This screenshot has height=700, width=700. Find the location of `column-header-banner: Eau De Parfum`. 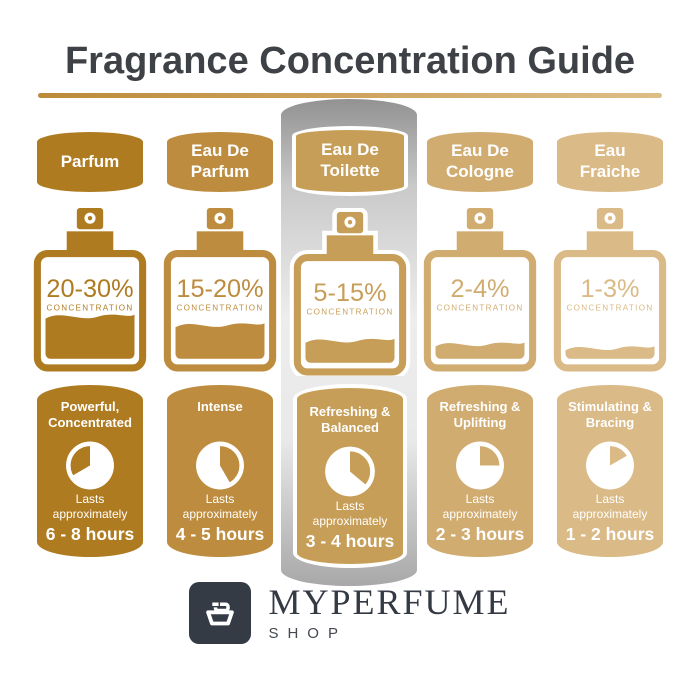

column-header-banner: Eau De Parfum is located at coordinates (220, 162).